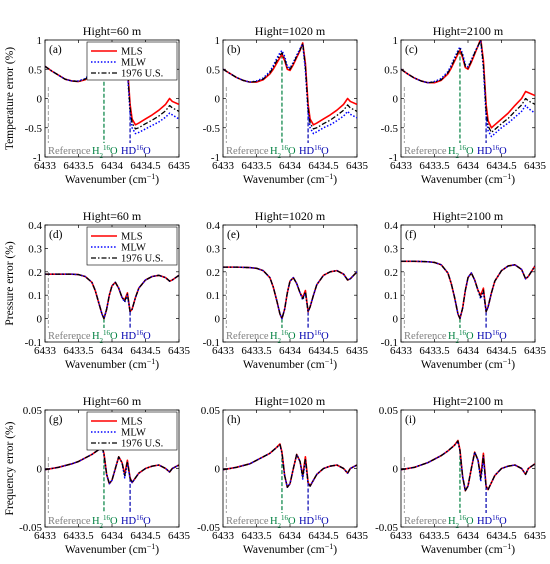 Image resolution: width=550 pixels, height=564 pixels. What do you see at coordinates (410, 420) in the screenshot?
I see `panel-label: (i)` at bounding box center [410, 420].